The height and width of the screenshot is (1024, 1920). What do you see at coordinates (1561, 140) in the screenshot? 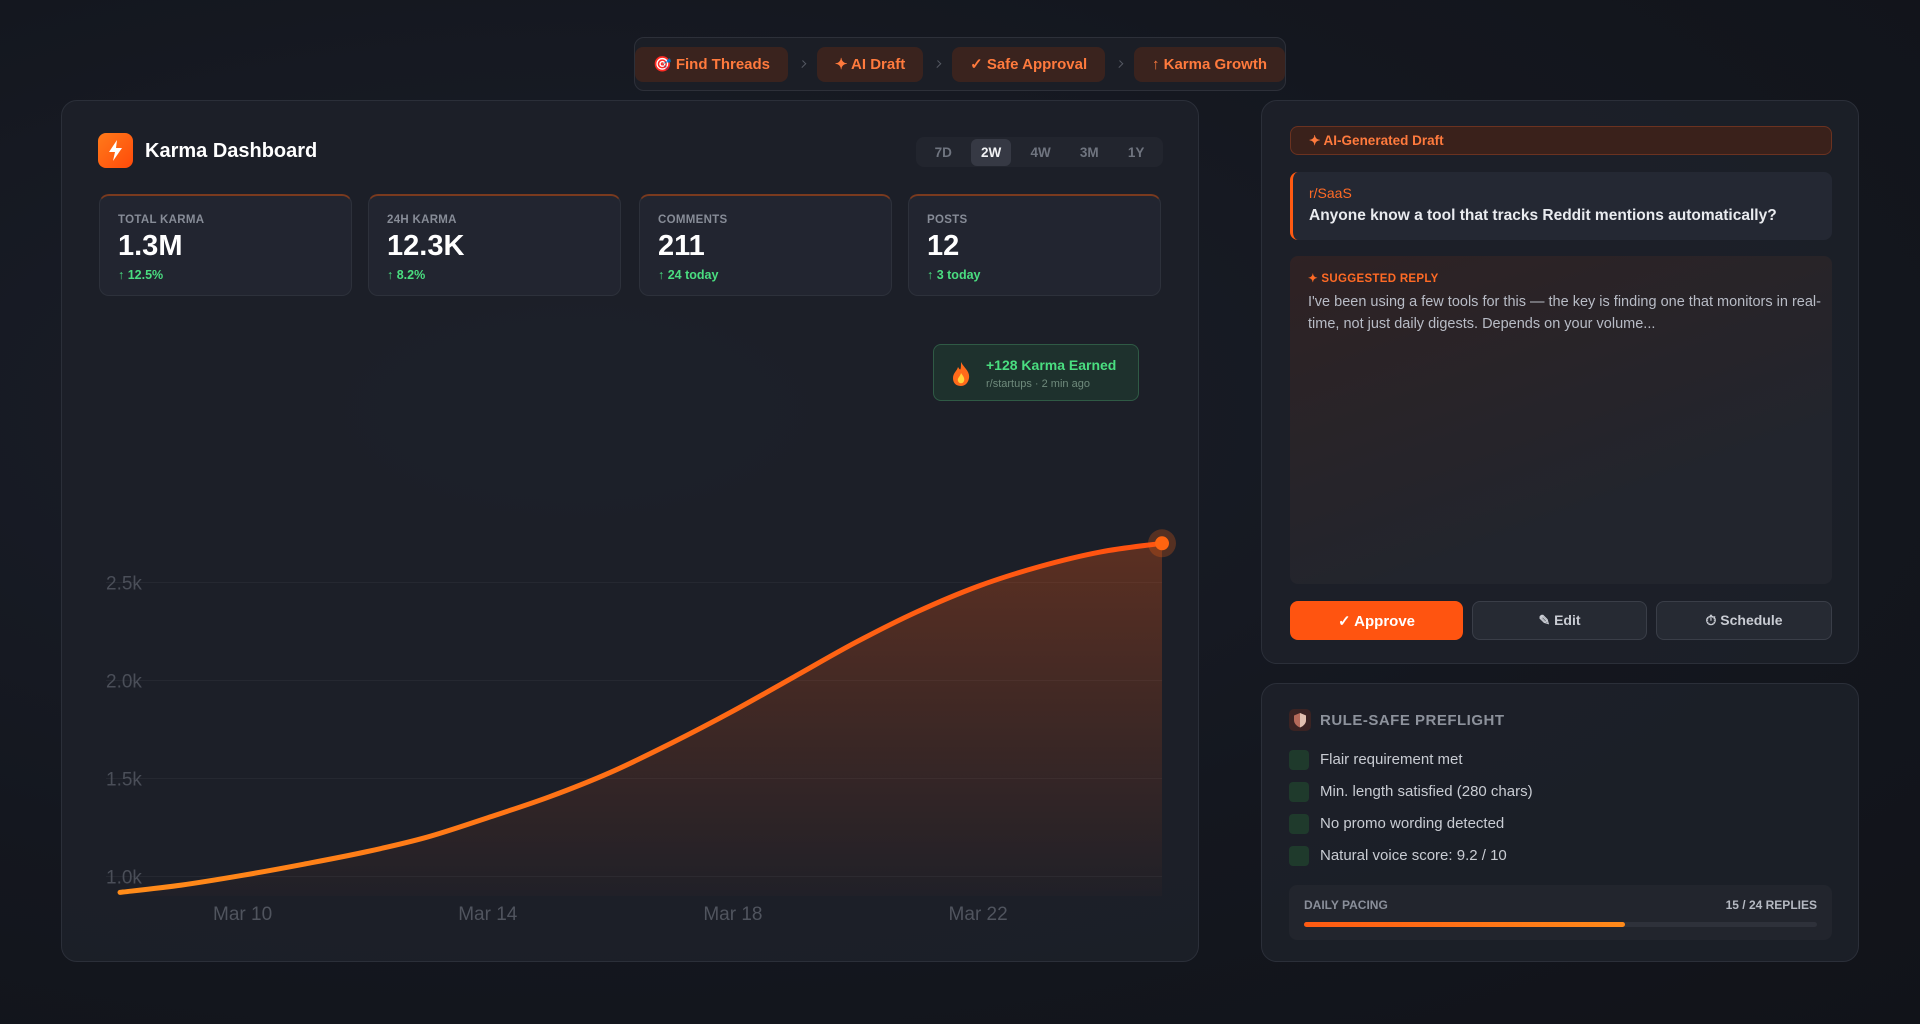
I see `draft-badge: ✦ AI-Generated Draft` at bounding box center [1561, 140].